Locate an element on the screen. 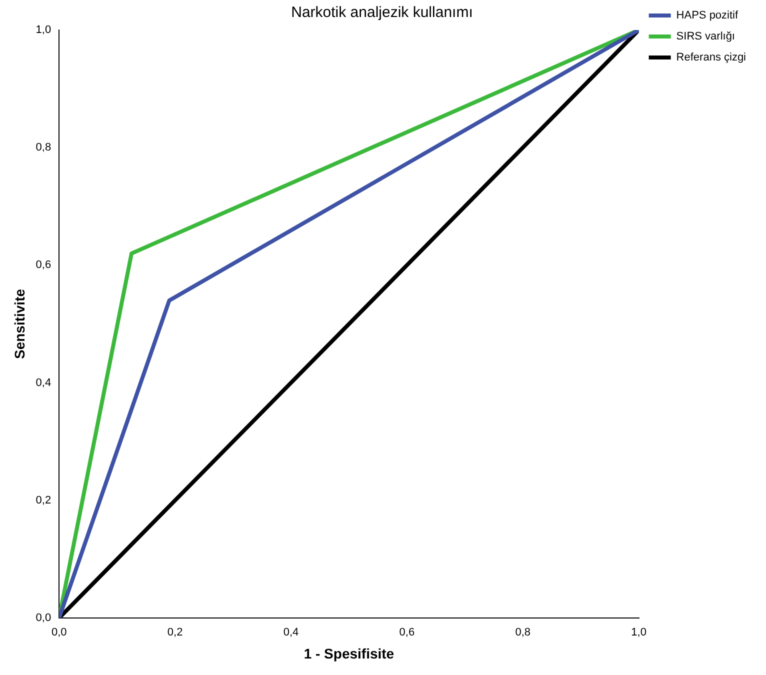 Image resolution: width=766 pixels, height=675 pixels. y-tick-label: 0,0 is located at coordinates (44, 618).